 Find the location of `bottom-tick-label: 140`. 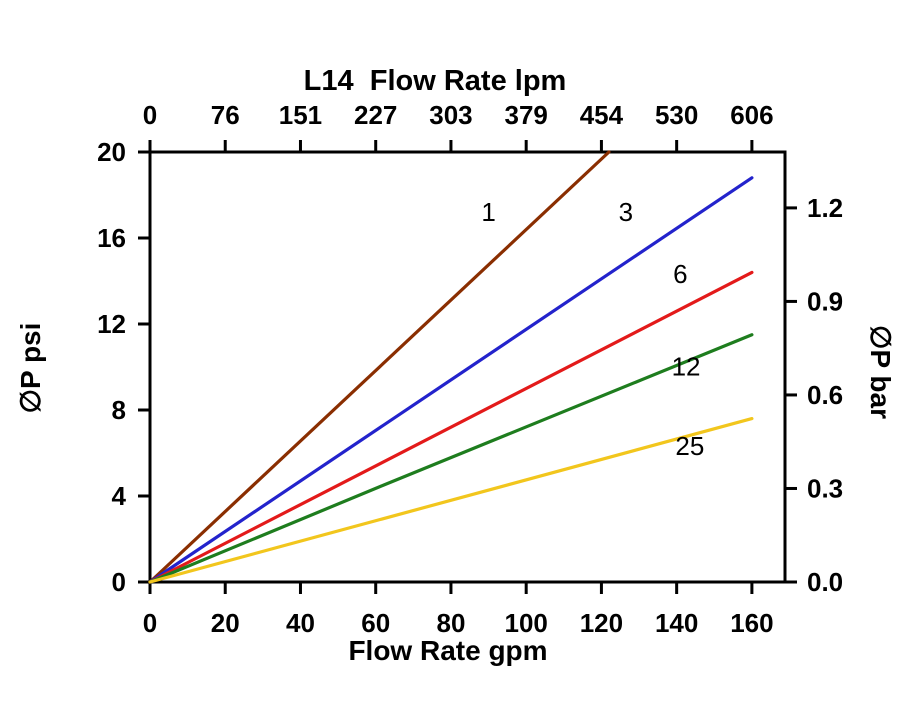

bottom-tick-label: 140 is located at coordinates (676, 623).